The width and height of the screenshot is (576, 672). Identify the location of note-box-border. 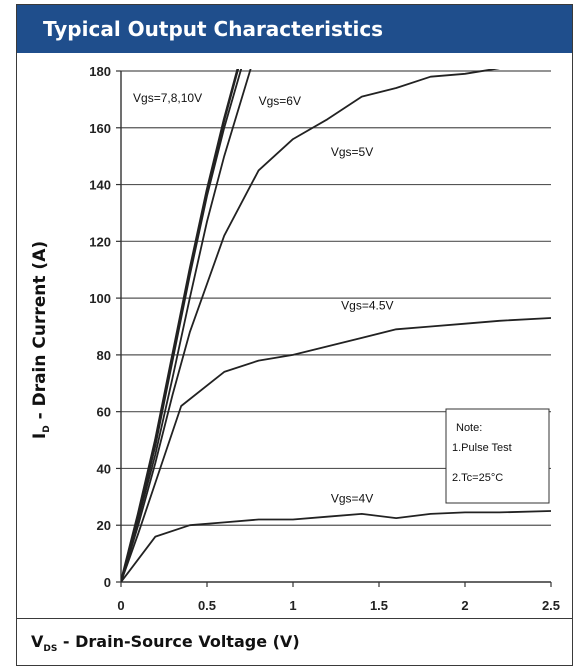
(497, 456).